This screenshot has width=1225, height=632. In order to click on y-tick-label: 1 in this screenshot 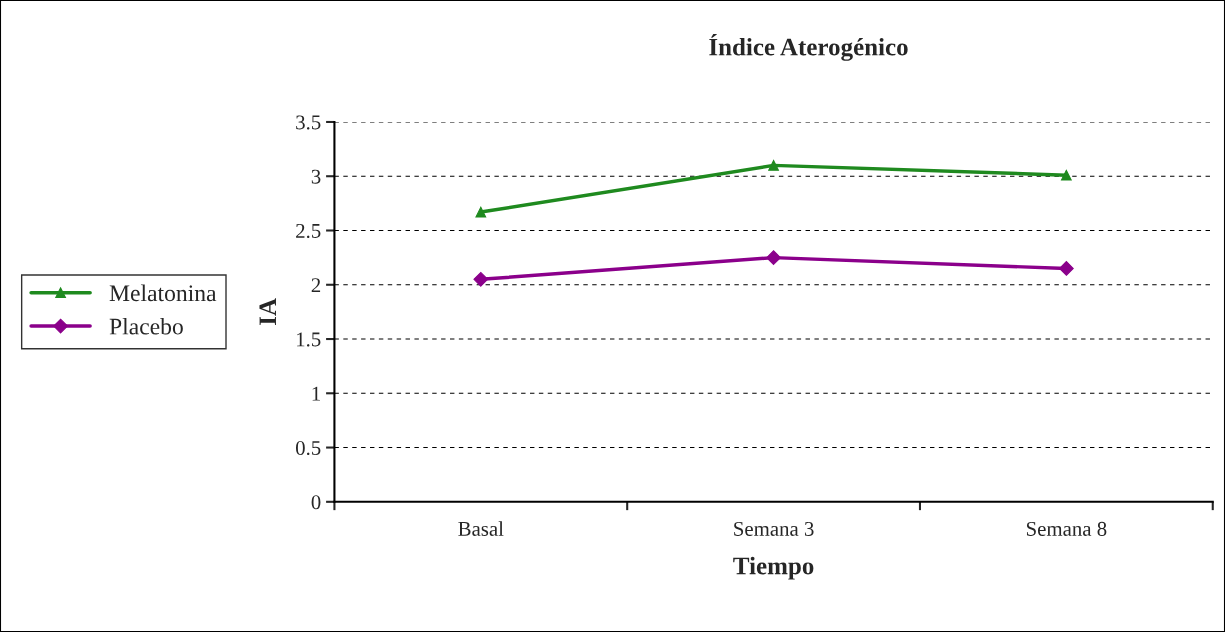, I will do `click(316, 393)`.